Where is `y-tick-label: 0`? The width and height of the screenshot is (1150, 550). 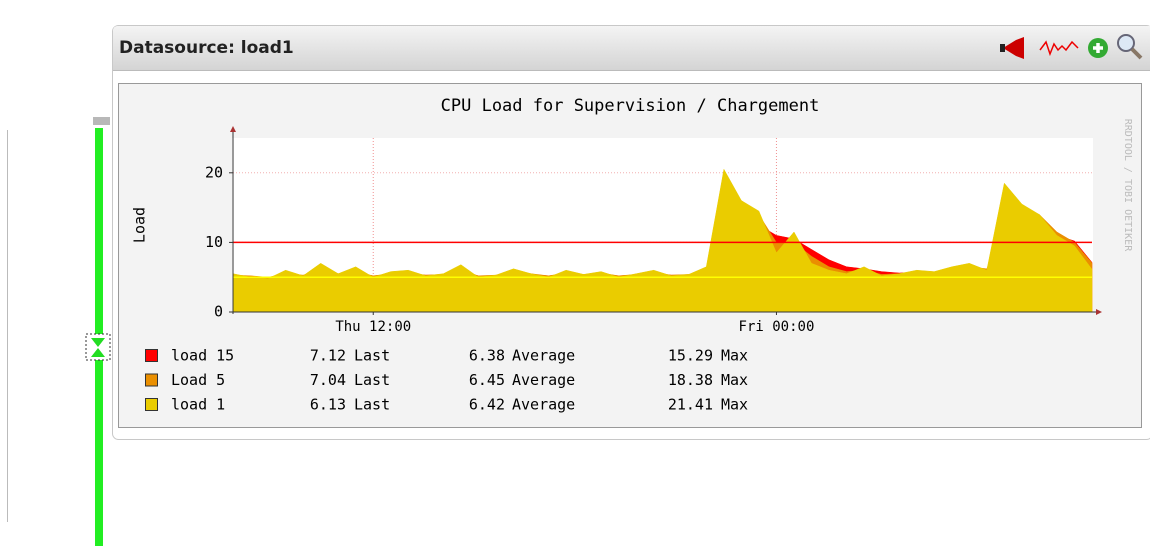
y-tick-label: 0 is located at coordinates (218, 312).